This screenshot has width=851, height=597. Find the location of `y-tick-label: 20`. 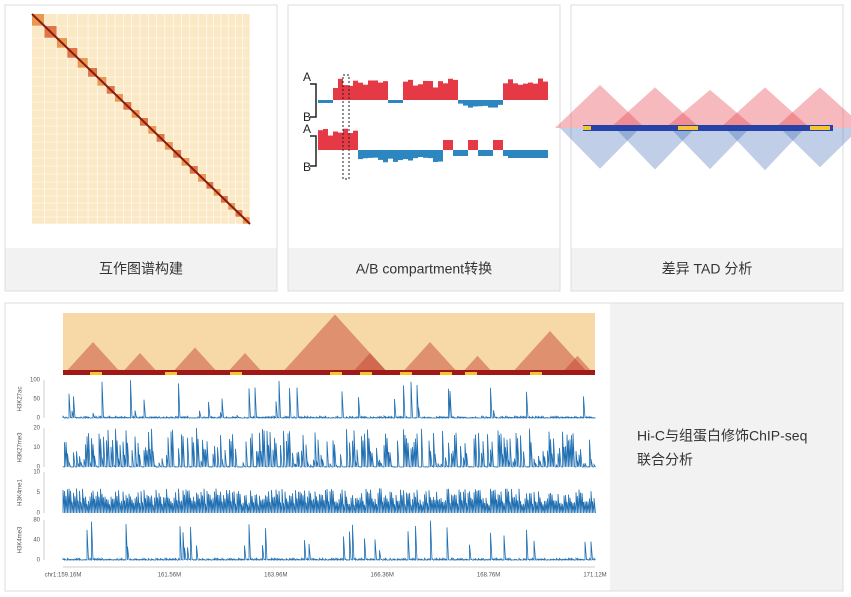

y-tick-label: 20 is located at coordinates (36, 429).